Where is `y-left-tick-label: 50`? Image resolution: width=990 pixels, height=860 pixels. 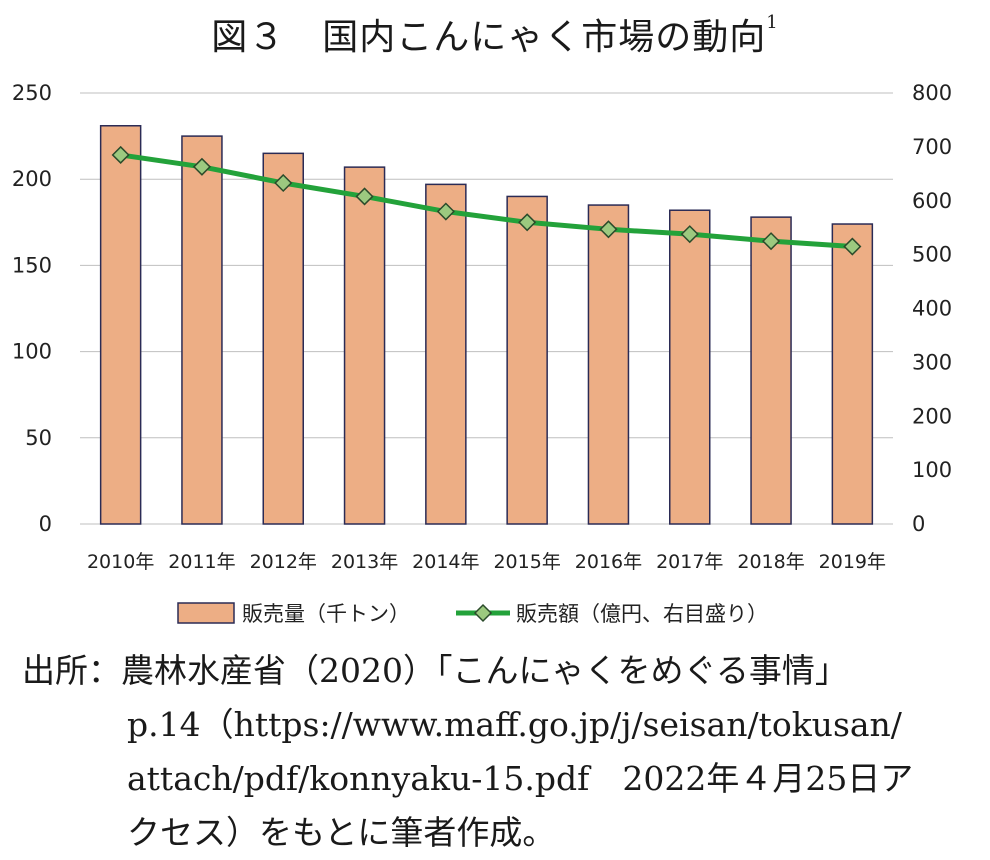 y-left-tick-label: 50 is located at coordinates (38, 438).